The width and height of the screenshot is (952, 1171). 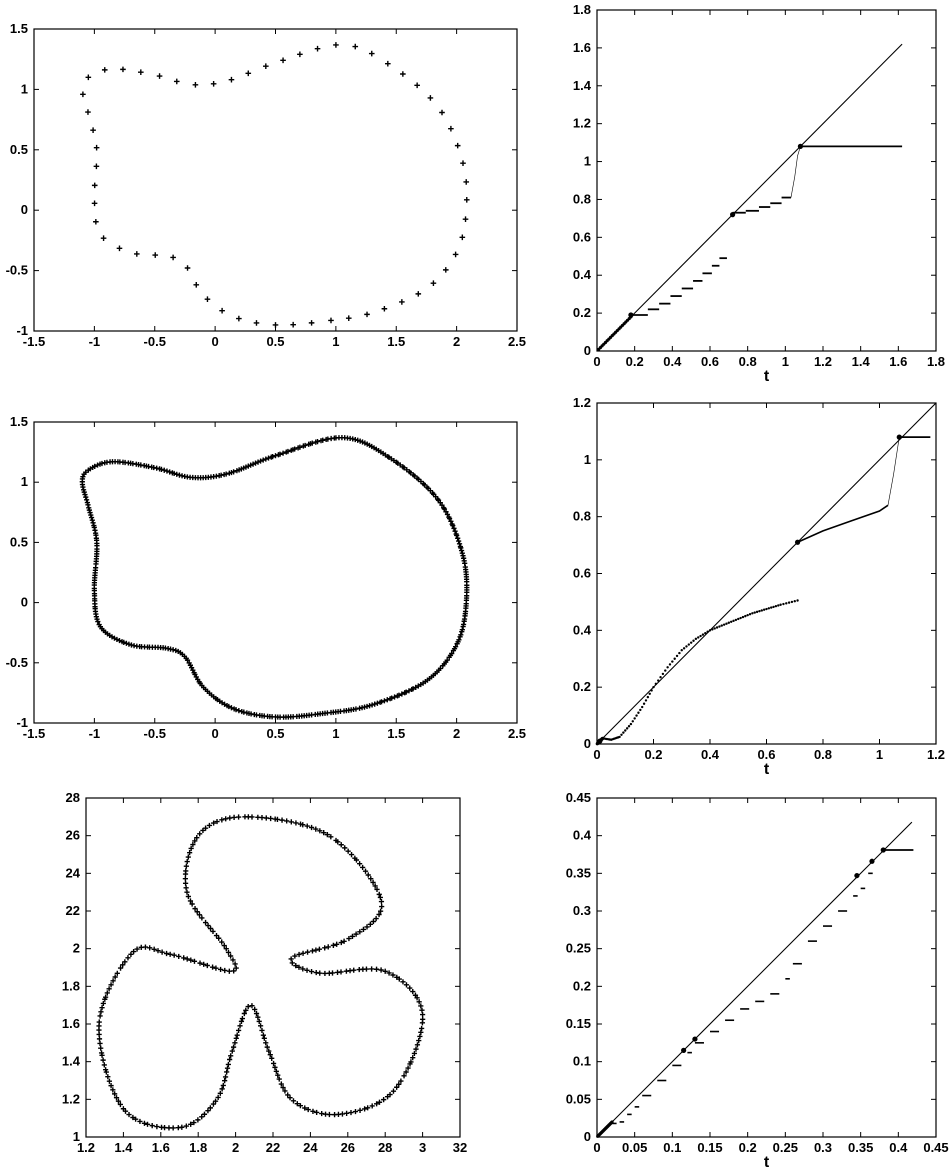 I want to click on x-tick-label: 2, so click(x=235, y=1147).